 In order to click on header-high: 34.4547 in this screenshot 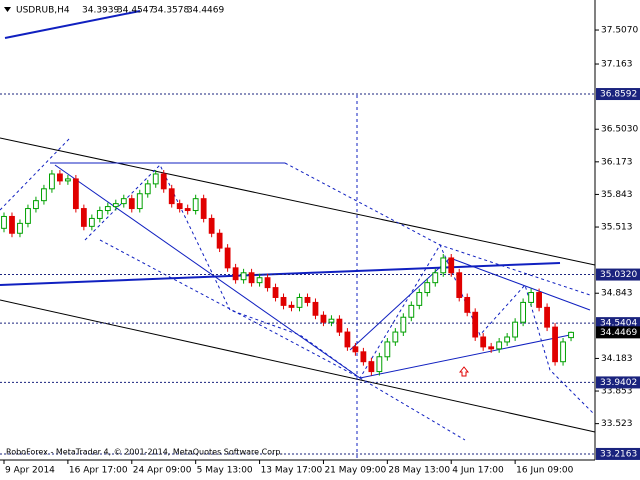, I will do `click(135, 11)`.